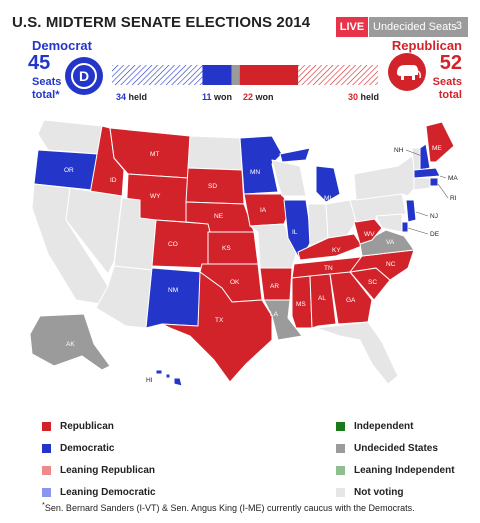 This screenshot has width=480, height=523. Describe the element at coordinates (327, 198) in the screenshot. I see `label-mi: MI` at that location.